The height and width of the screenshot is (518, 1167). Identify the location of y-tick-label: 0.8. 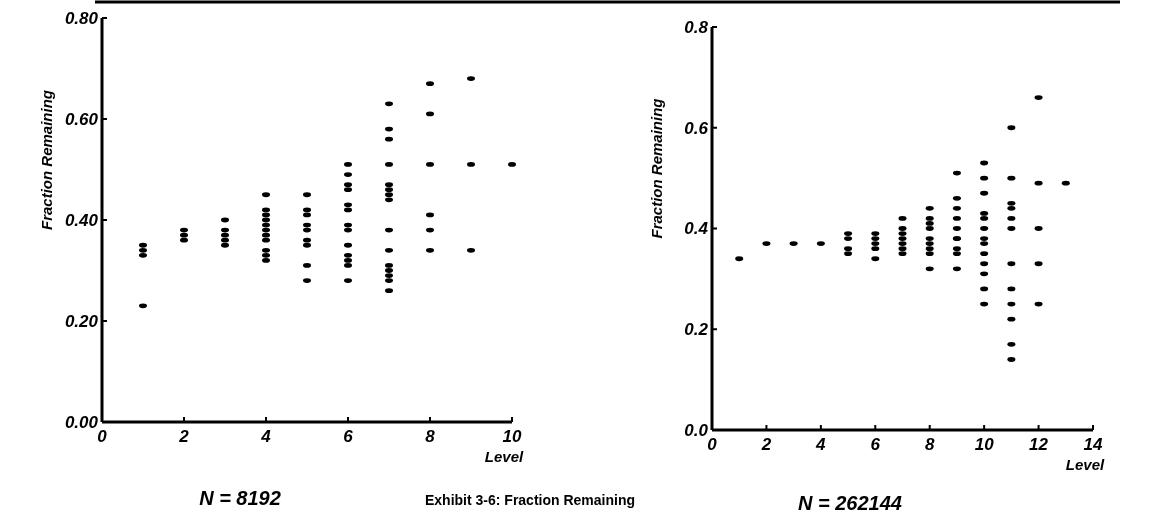
(696, 27).